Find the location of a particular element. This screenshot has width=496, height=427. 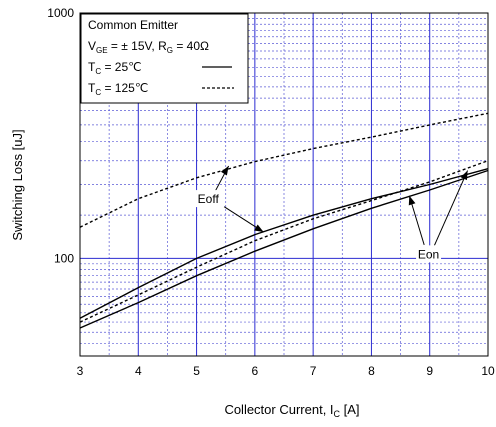

legend-tc-25: TC = 25℃ is located at coordinates (115, 68).